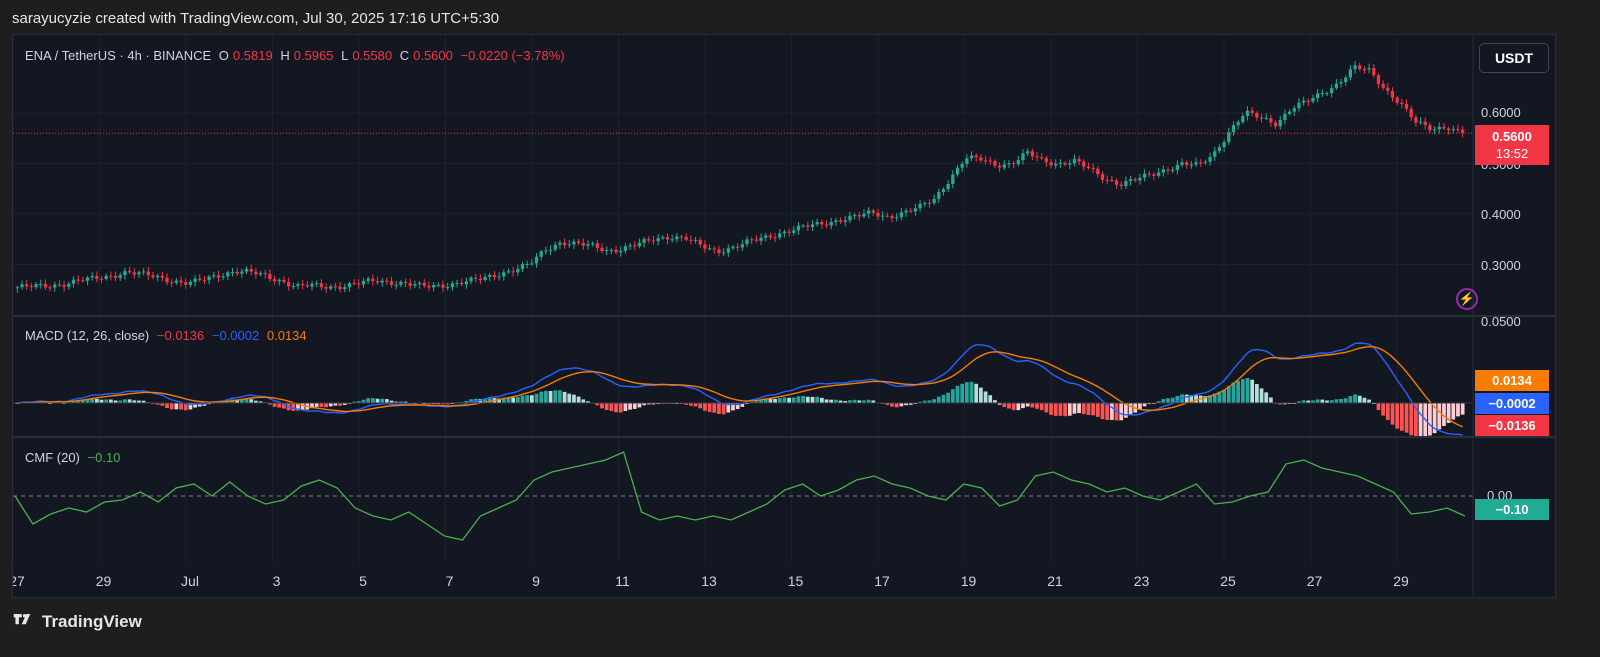  I want to click on time-tick: 19, so click(968, 581).